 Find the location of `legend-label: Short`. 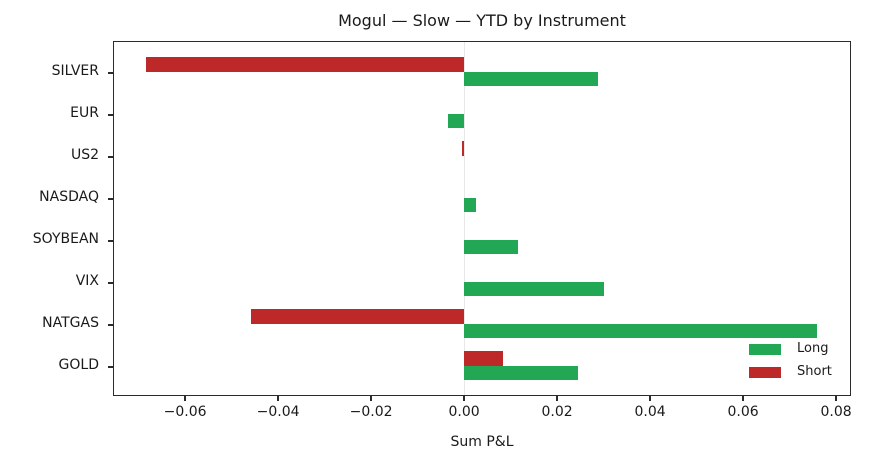

legend-label: Short is located at coordinates (814, 371).